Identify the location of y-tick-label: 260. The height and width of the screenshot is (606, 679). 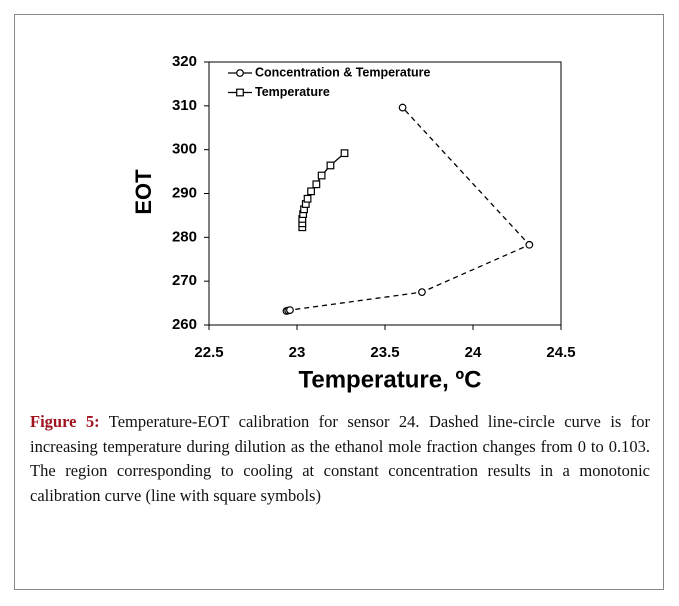
(184, 324).